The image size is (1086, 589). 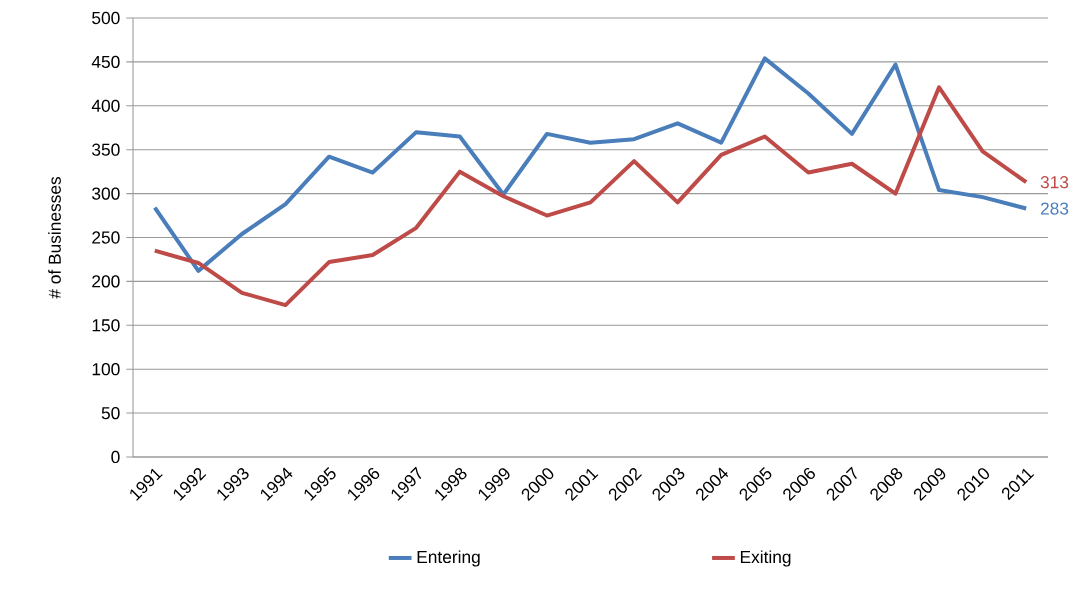 I want to click on legend-label: Entering, so click(x=448, y=558).